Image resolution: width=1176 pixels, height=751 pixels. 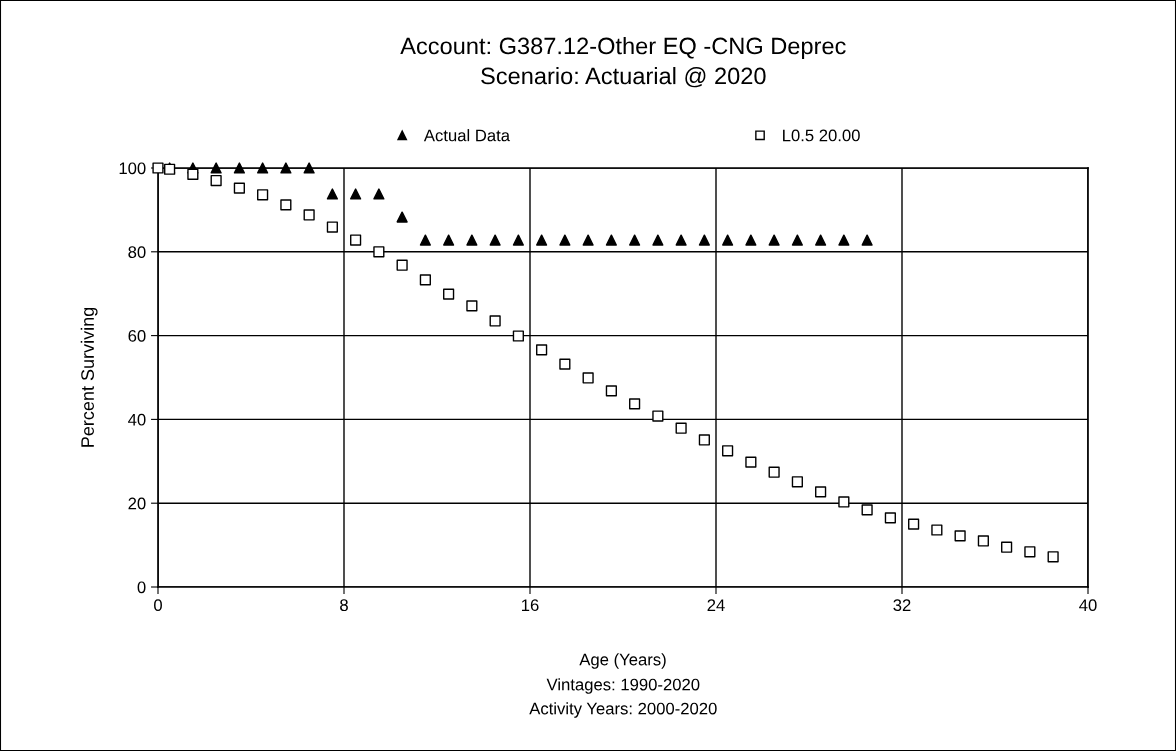 I want to click on chart-title: Account: G387.12-Other EQ -CNG Deprec, so click(x=623, y=48).